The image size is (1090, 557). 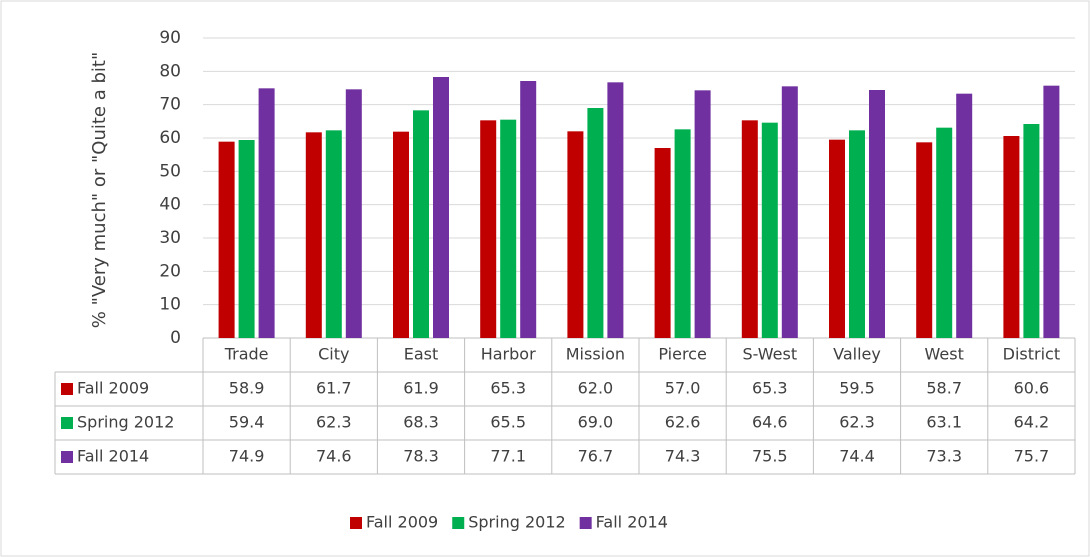 What do you see at coordinates (944, 422) in the screenshot?
I see `data-label: 63.1` at bounding box center [944, 422].